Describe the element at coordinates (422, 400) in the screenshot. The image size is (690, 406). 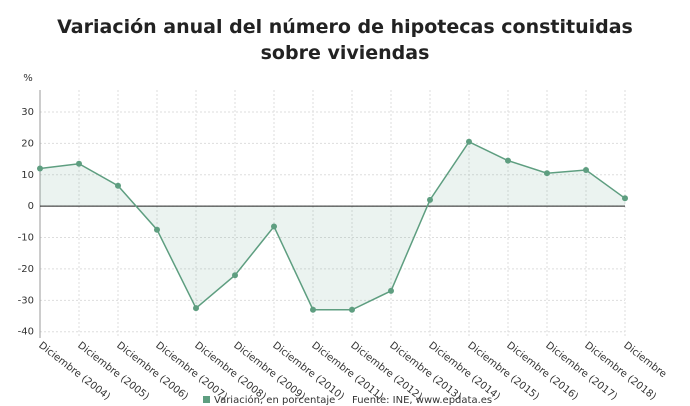
I see `source: Fuente: INE, www.epdata.es` at that location.